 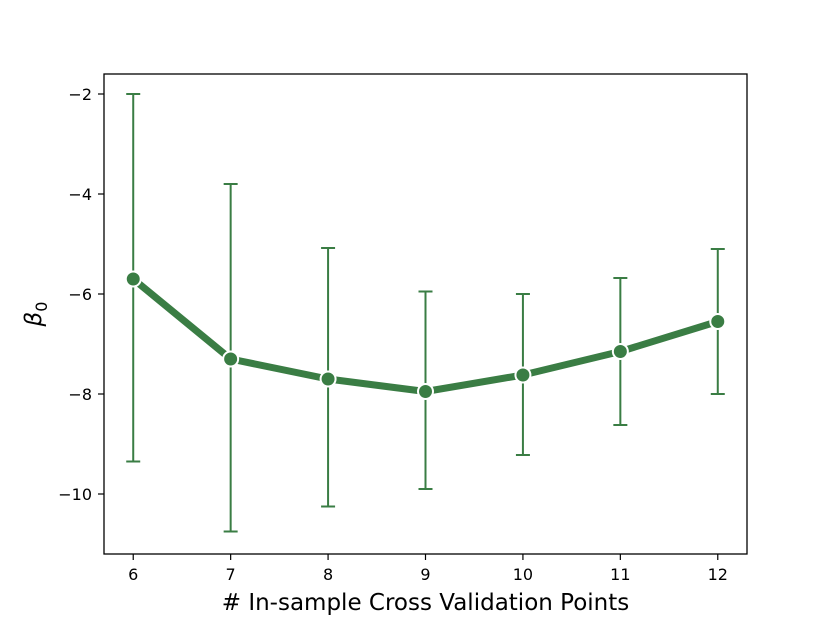 What do you see at coordinates (523, 574) in the screenshot?
I see `x-tick-label: 10` at bounding box center [523, 574].